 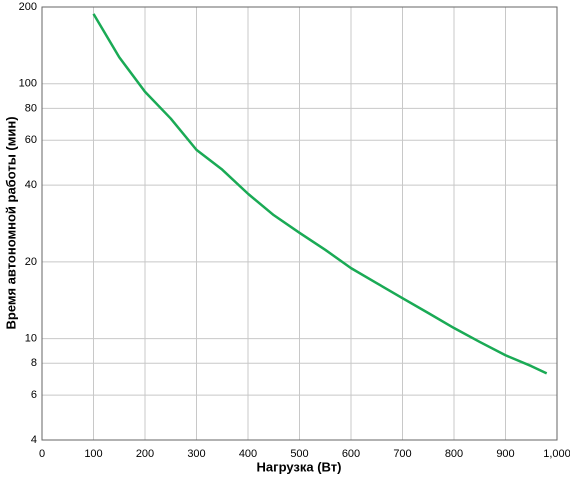 What do you see at coordinates (31, 140) in the screenshot?
I see `y-tick-label: 60` at bounding box center [31, 140].